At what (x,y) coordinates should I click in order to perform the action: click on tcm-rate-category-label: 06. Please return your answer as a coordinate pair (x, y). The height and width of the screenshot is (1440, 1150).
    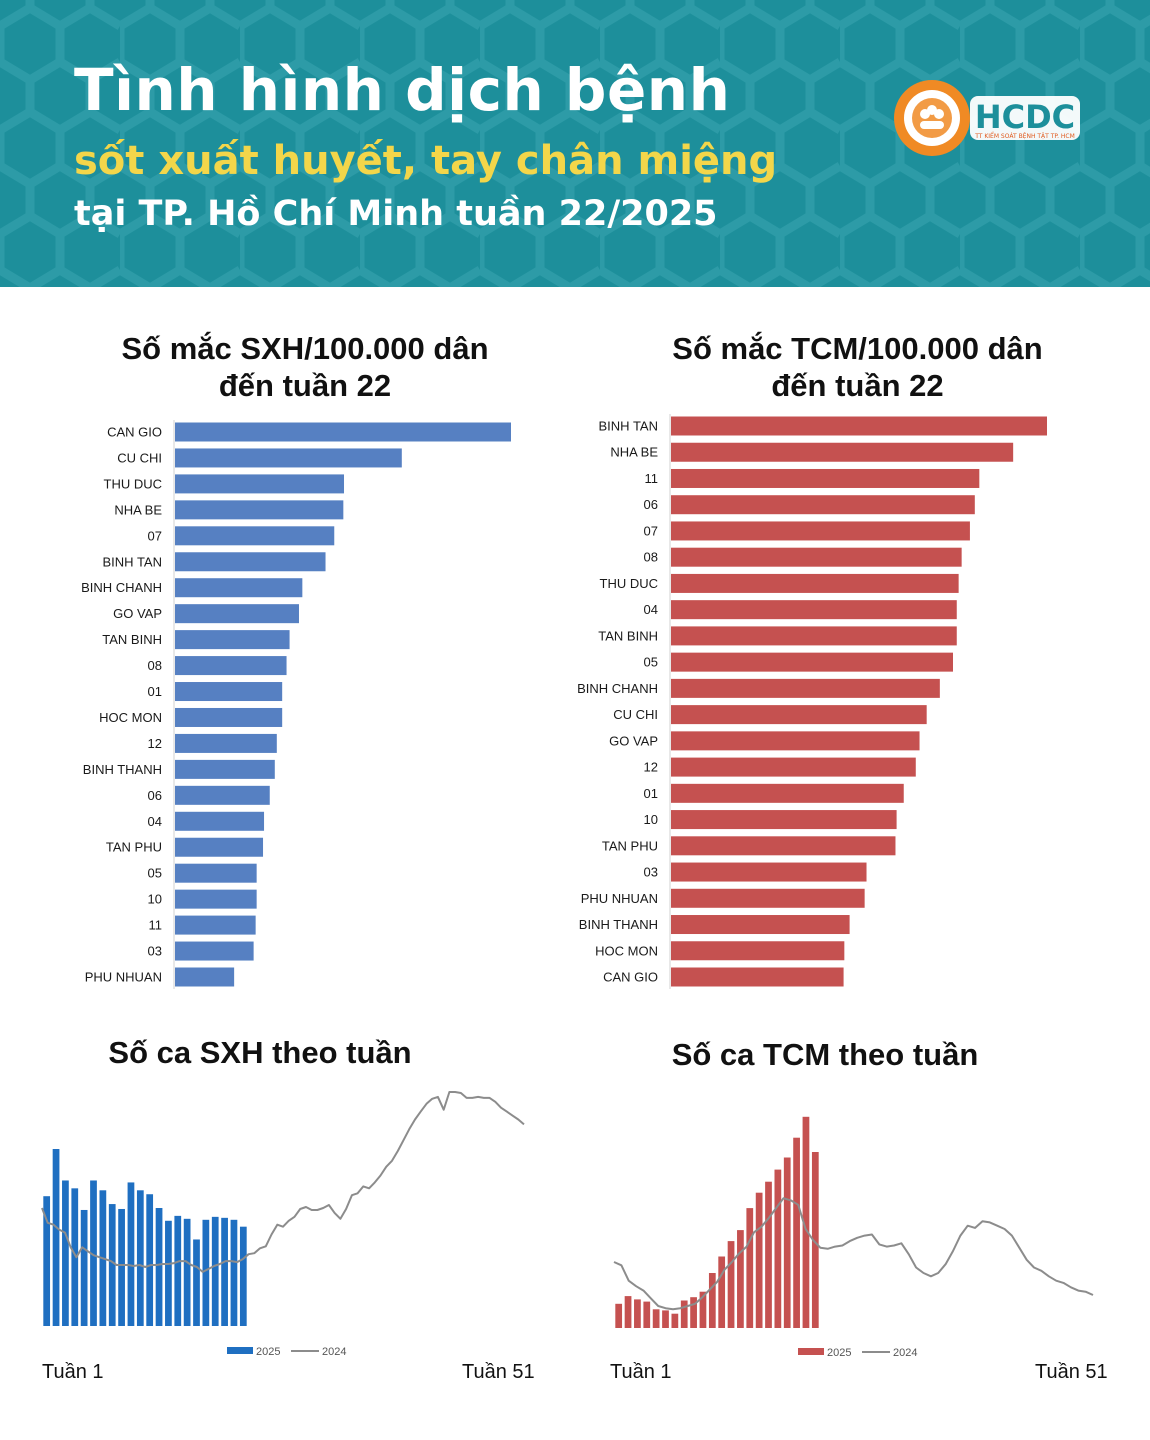
    Looking at the image, I should click on (651, 504).